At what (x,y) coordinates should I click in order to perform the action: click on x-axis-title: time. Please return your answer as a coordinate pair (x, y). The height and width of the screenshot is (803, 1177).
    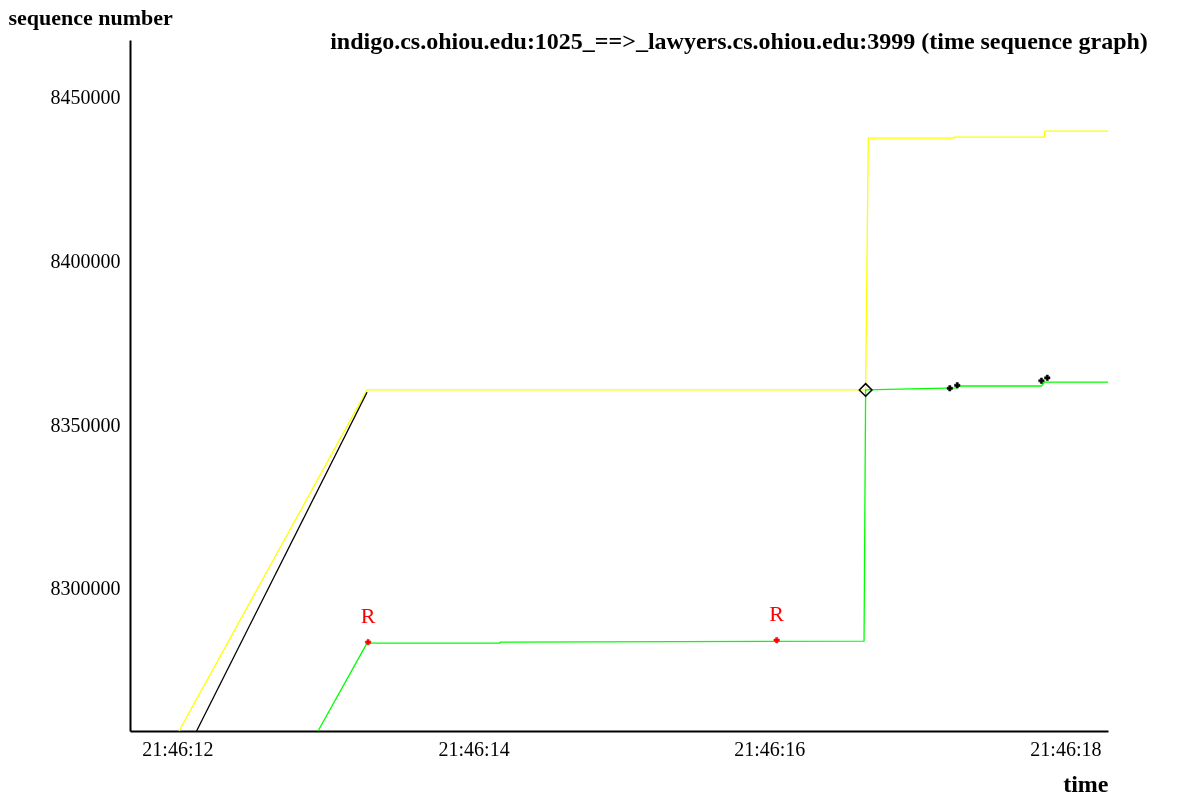
    Looking at the image, I should click on (1086, 783).